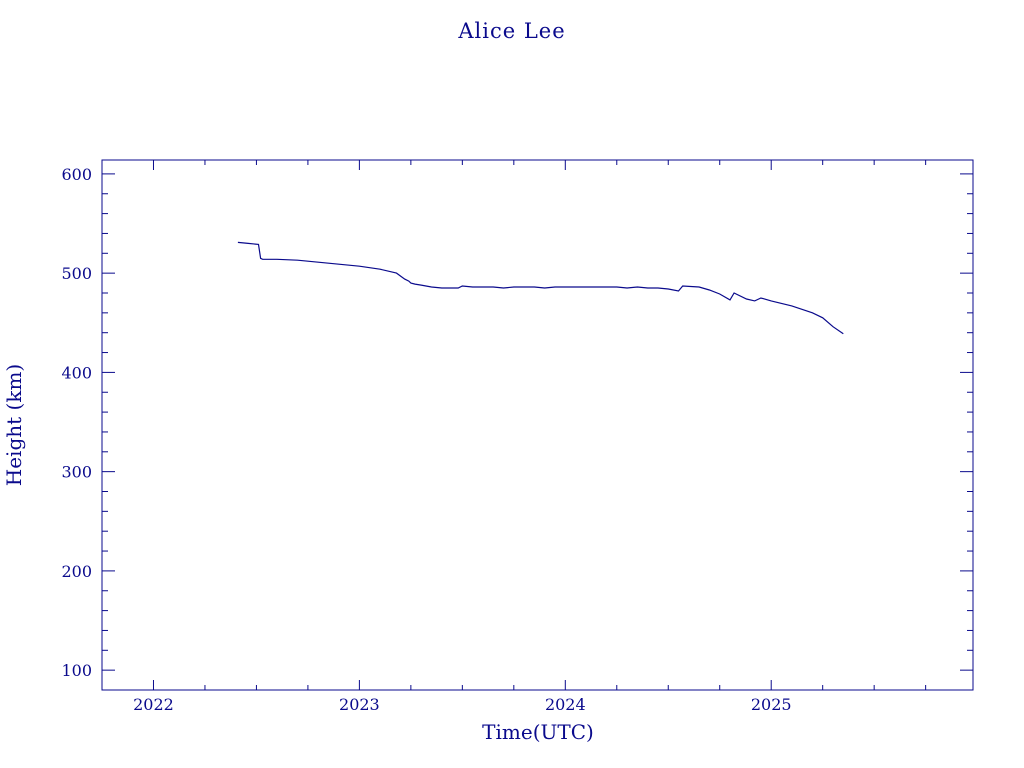 The width and height of the screenshot is (1024, 768). What do you see at coordinates (511, 31) in the screenshot?
I see `chart-title: Alice Lee` at bounding box center [511, 31].